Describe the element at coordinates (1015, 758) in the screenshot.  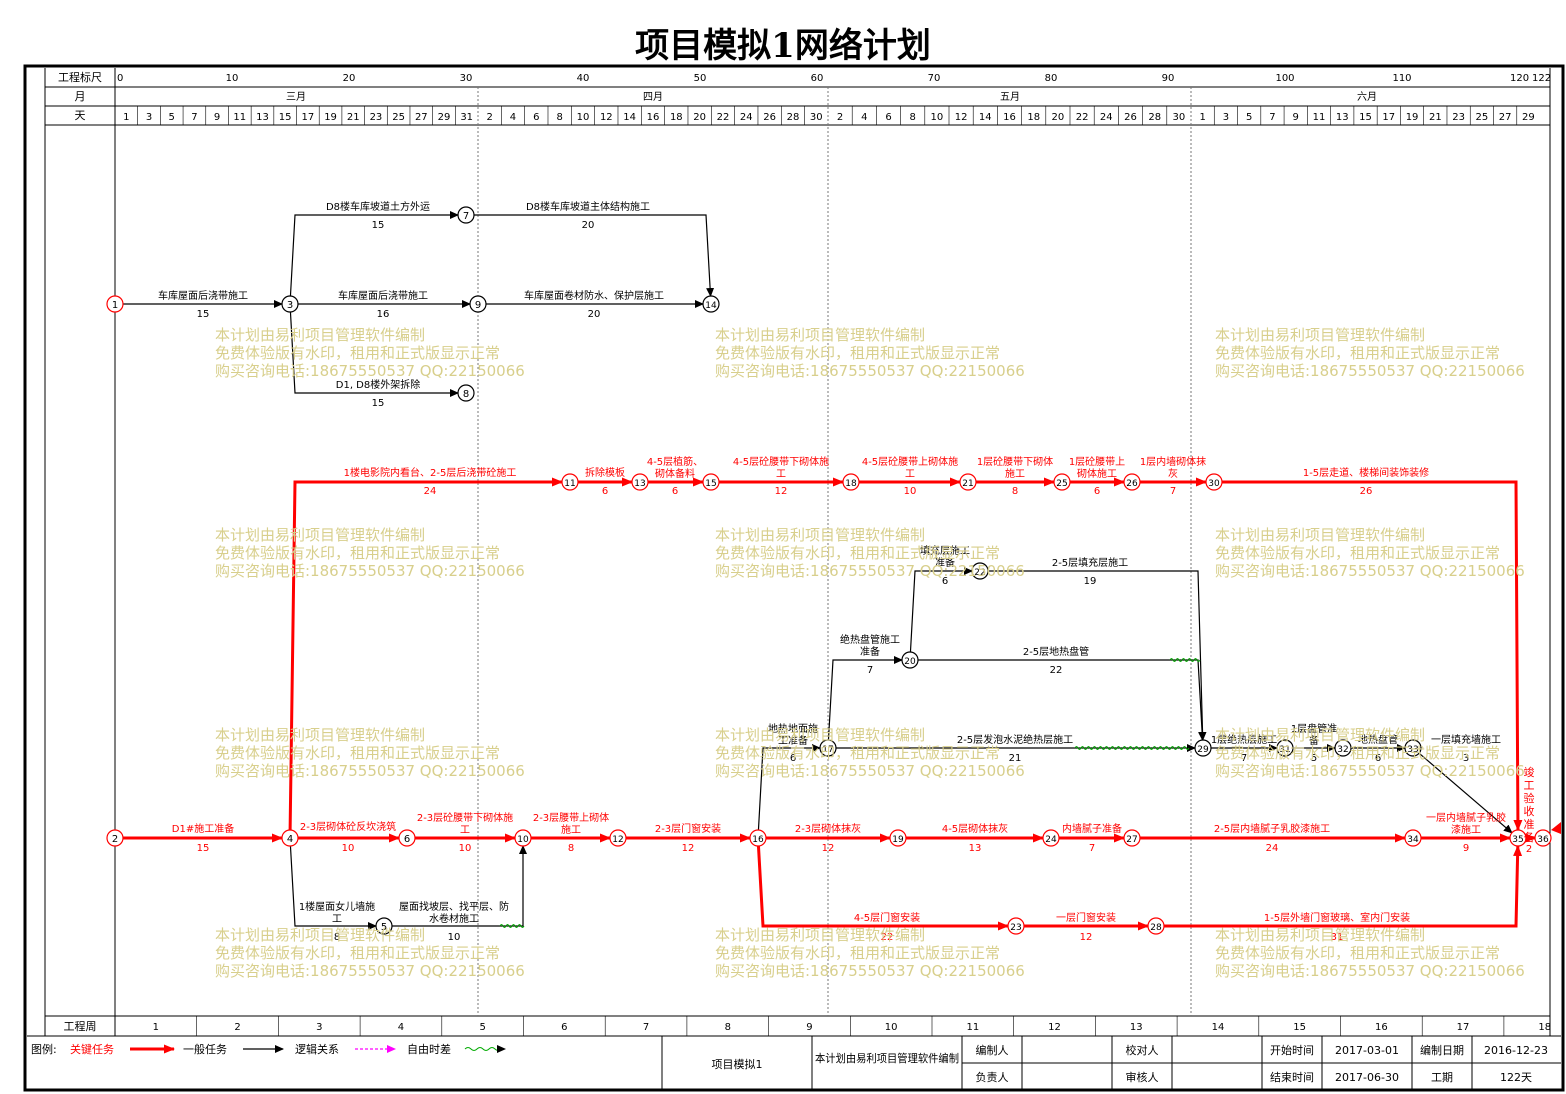
I see `task-duration: 21` at that location.